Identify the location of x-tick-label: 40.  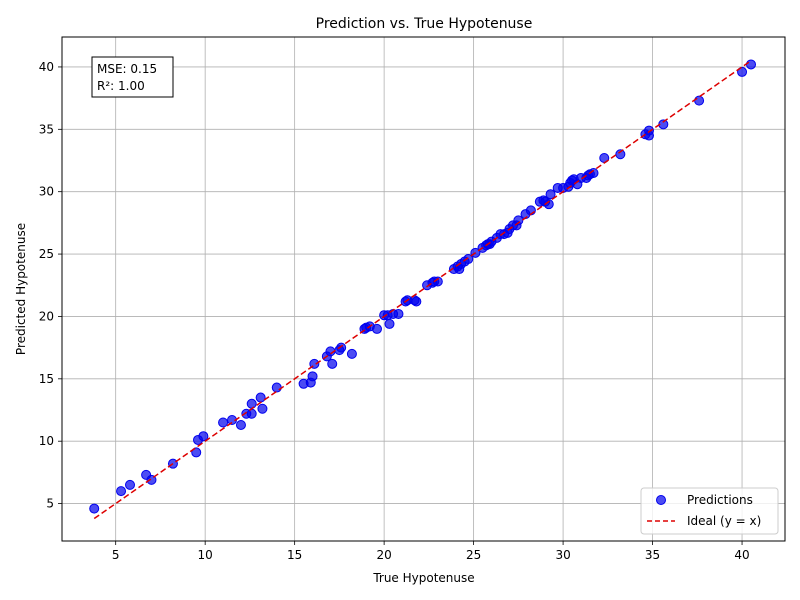
(741, 555).